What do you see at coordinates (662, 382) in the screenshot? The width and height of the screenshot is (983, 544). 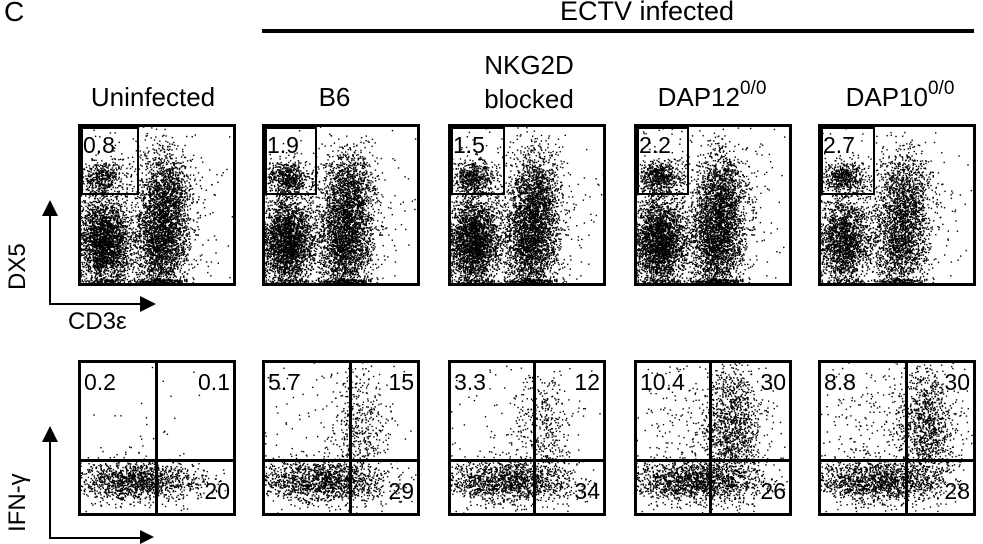 I see `quadrant-upper-left: 10.4` at bounding box center [662, 382].